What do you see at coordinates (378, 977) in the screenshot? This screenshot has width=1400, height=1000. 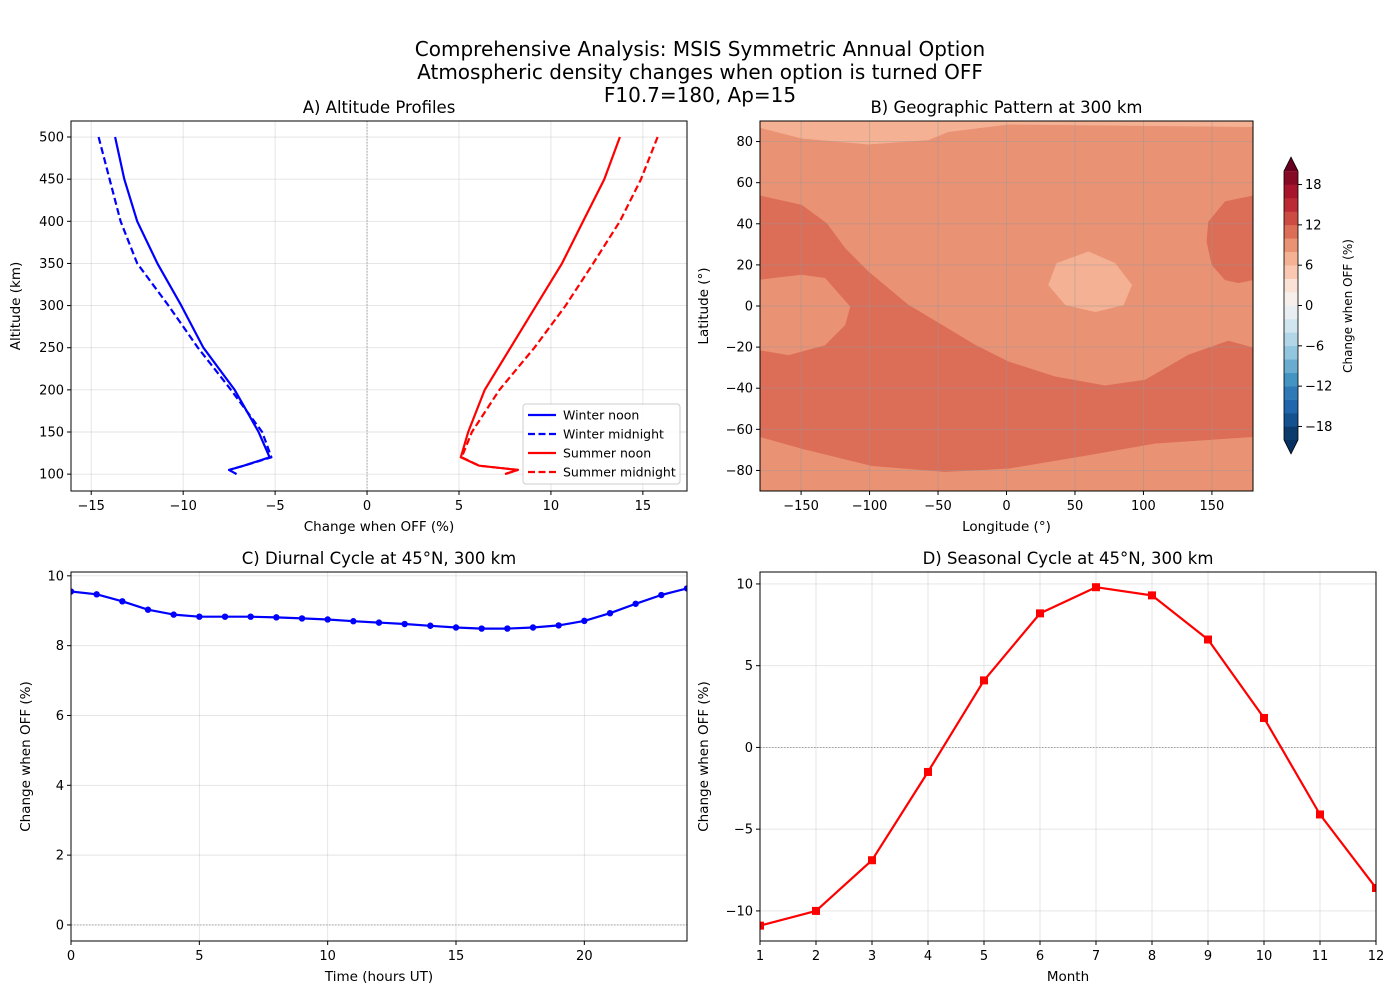 I see `x-axis-label: Time (hours UT)` at bounding box center [378, 977].